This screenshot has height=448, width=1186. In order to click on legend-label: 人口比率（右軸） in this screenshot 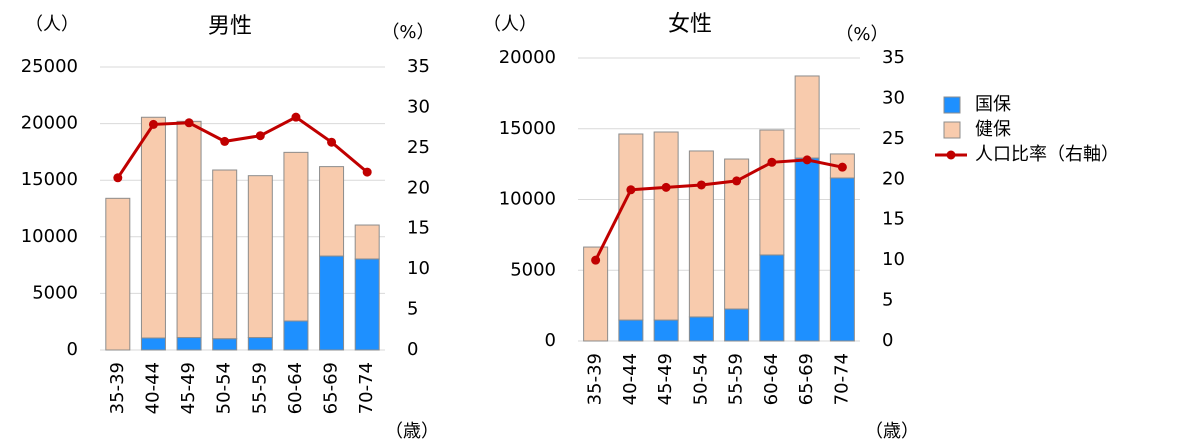, I will do `click(1047, 154)`.